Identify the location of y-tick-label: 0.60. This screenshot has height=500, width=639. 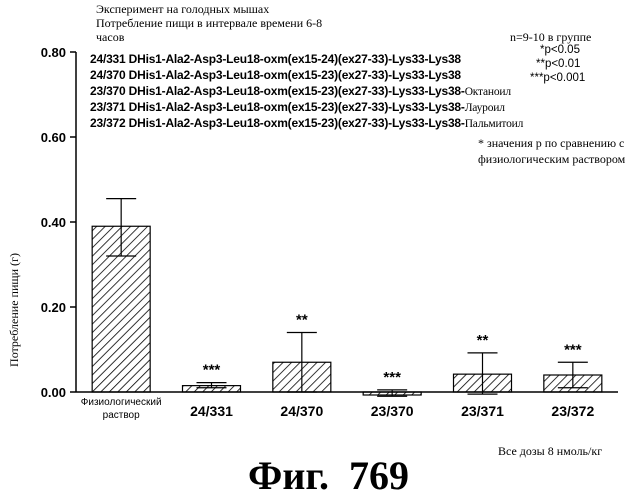
(53, 137).